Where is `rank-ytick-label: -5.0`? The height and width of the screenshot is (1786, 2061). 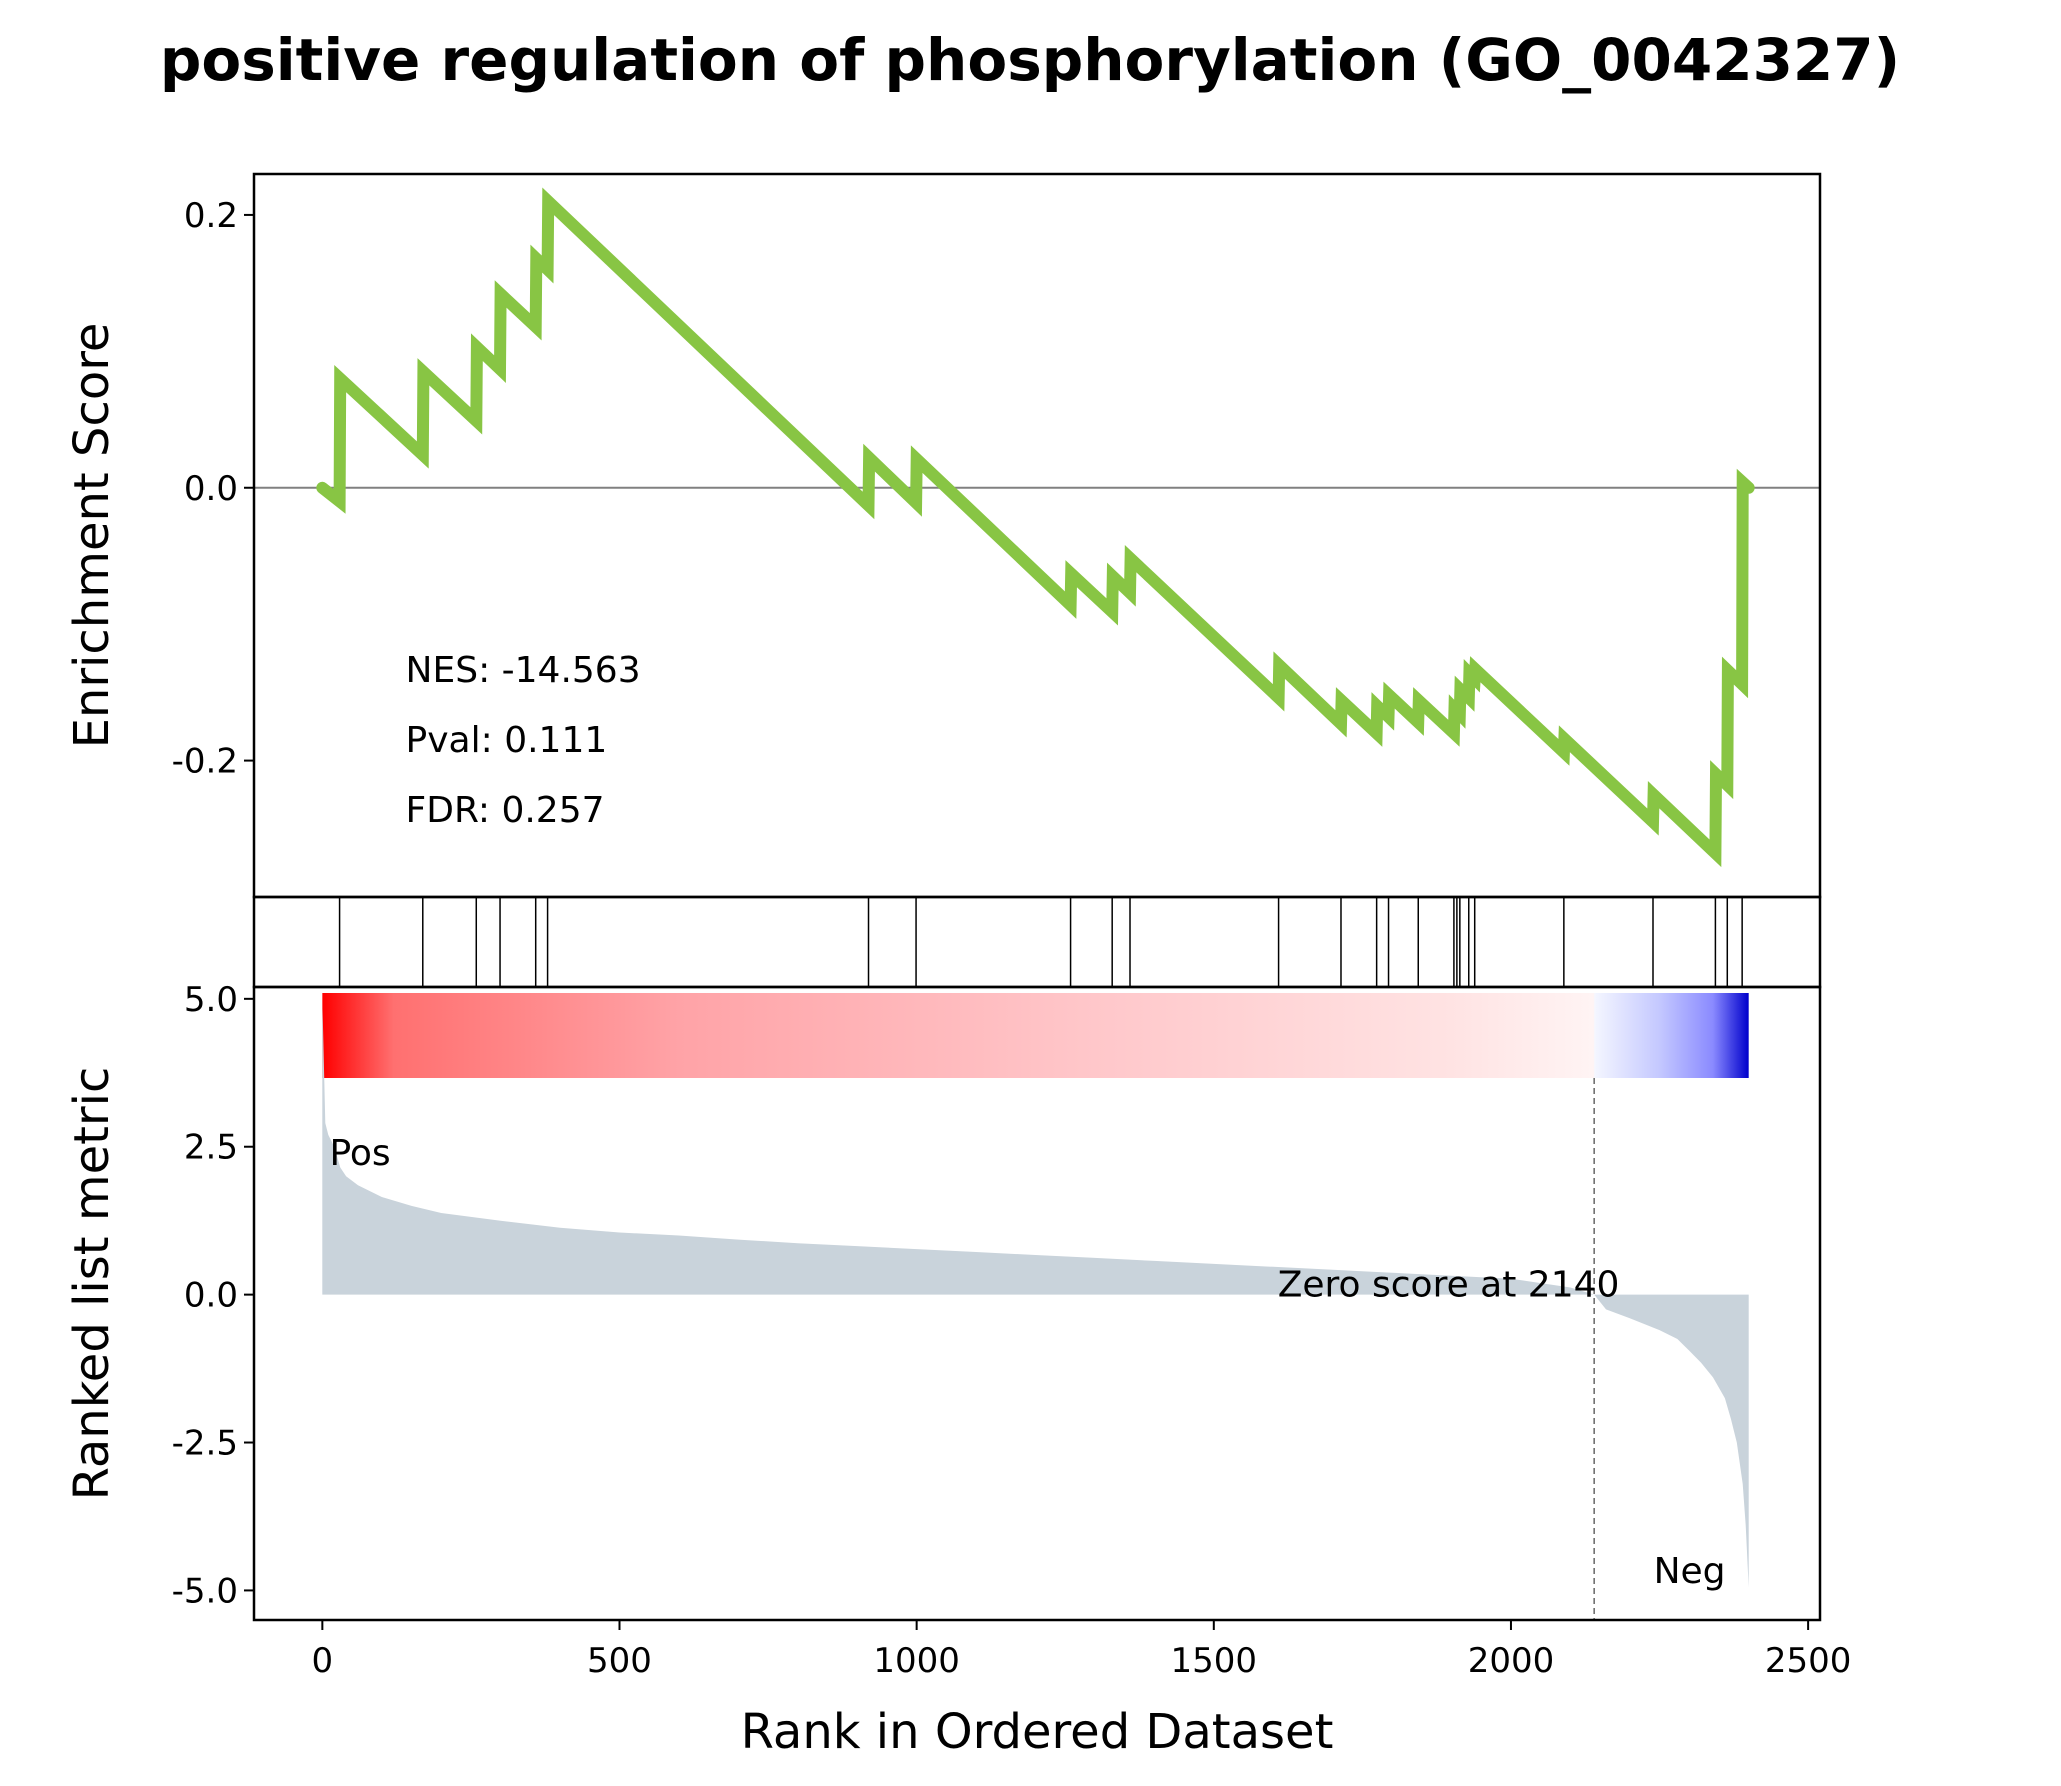 rank-ytick-label: -5.0 is located at coordinates (205, 1591).